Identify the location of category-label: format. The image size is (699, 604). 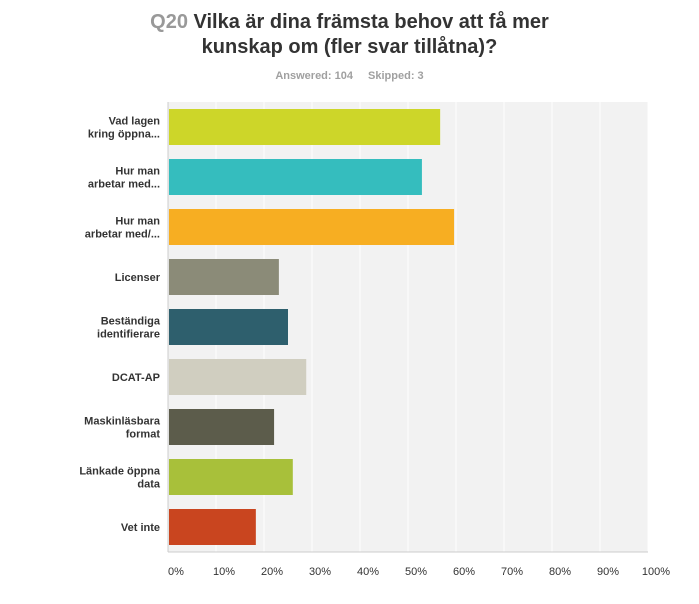
(143, 435).